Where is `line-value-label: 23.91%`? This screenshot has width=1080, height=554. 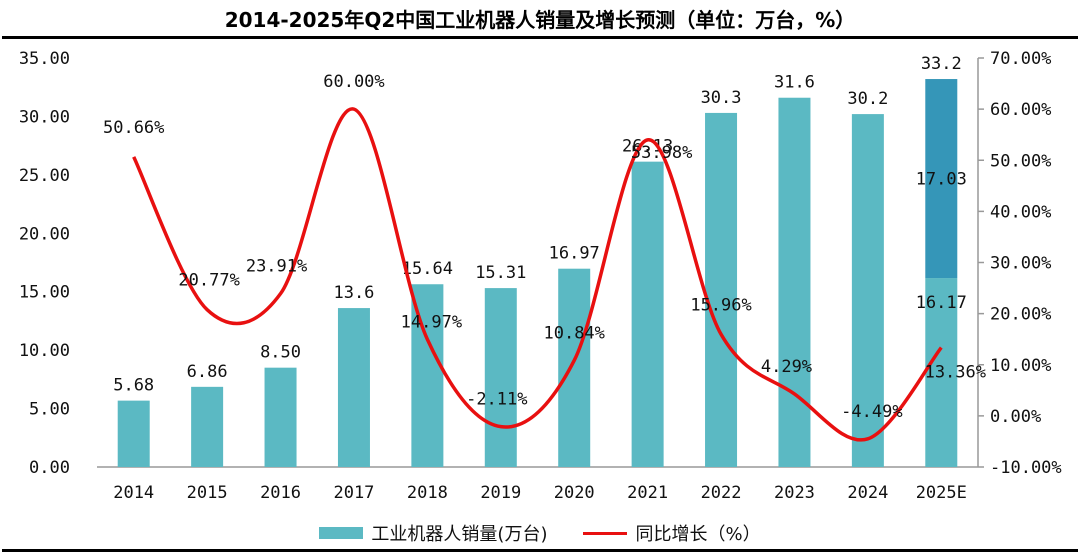
line-value-label: 23.91% is located at coordinates (276, 267).